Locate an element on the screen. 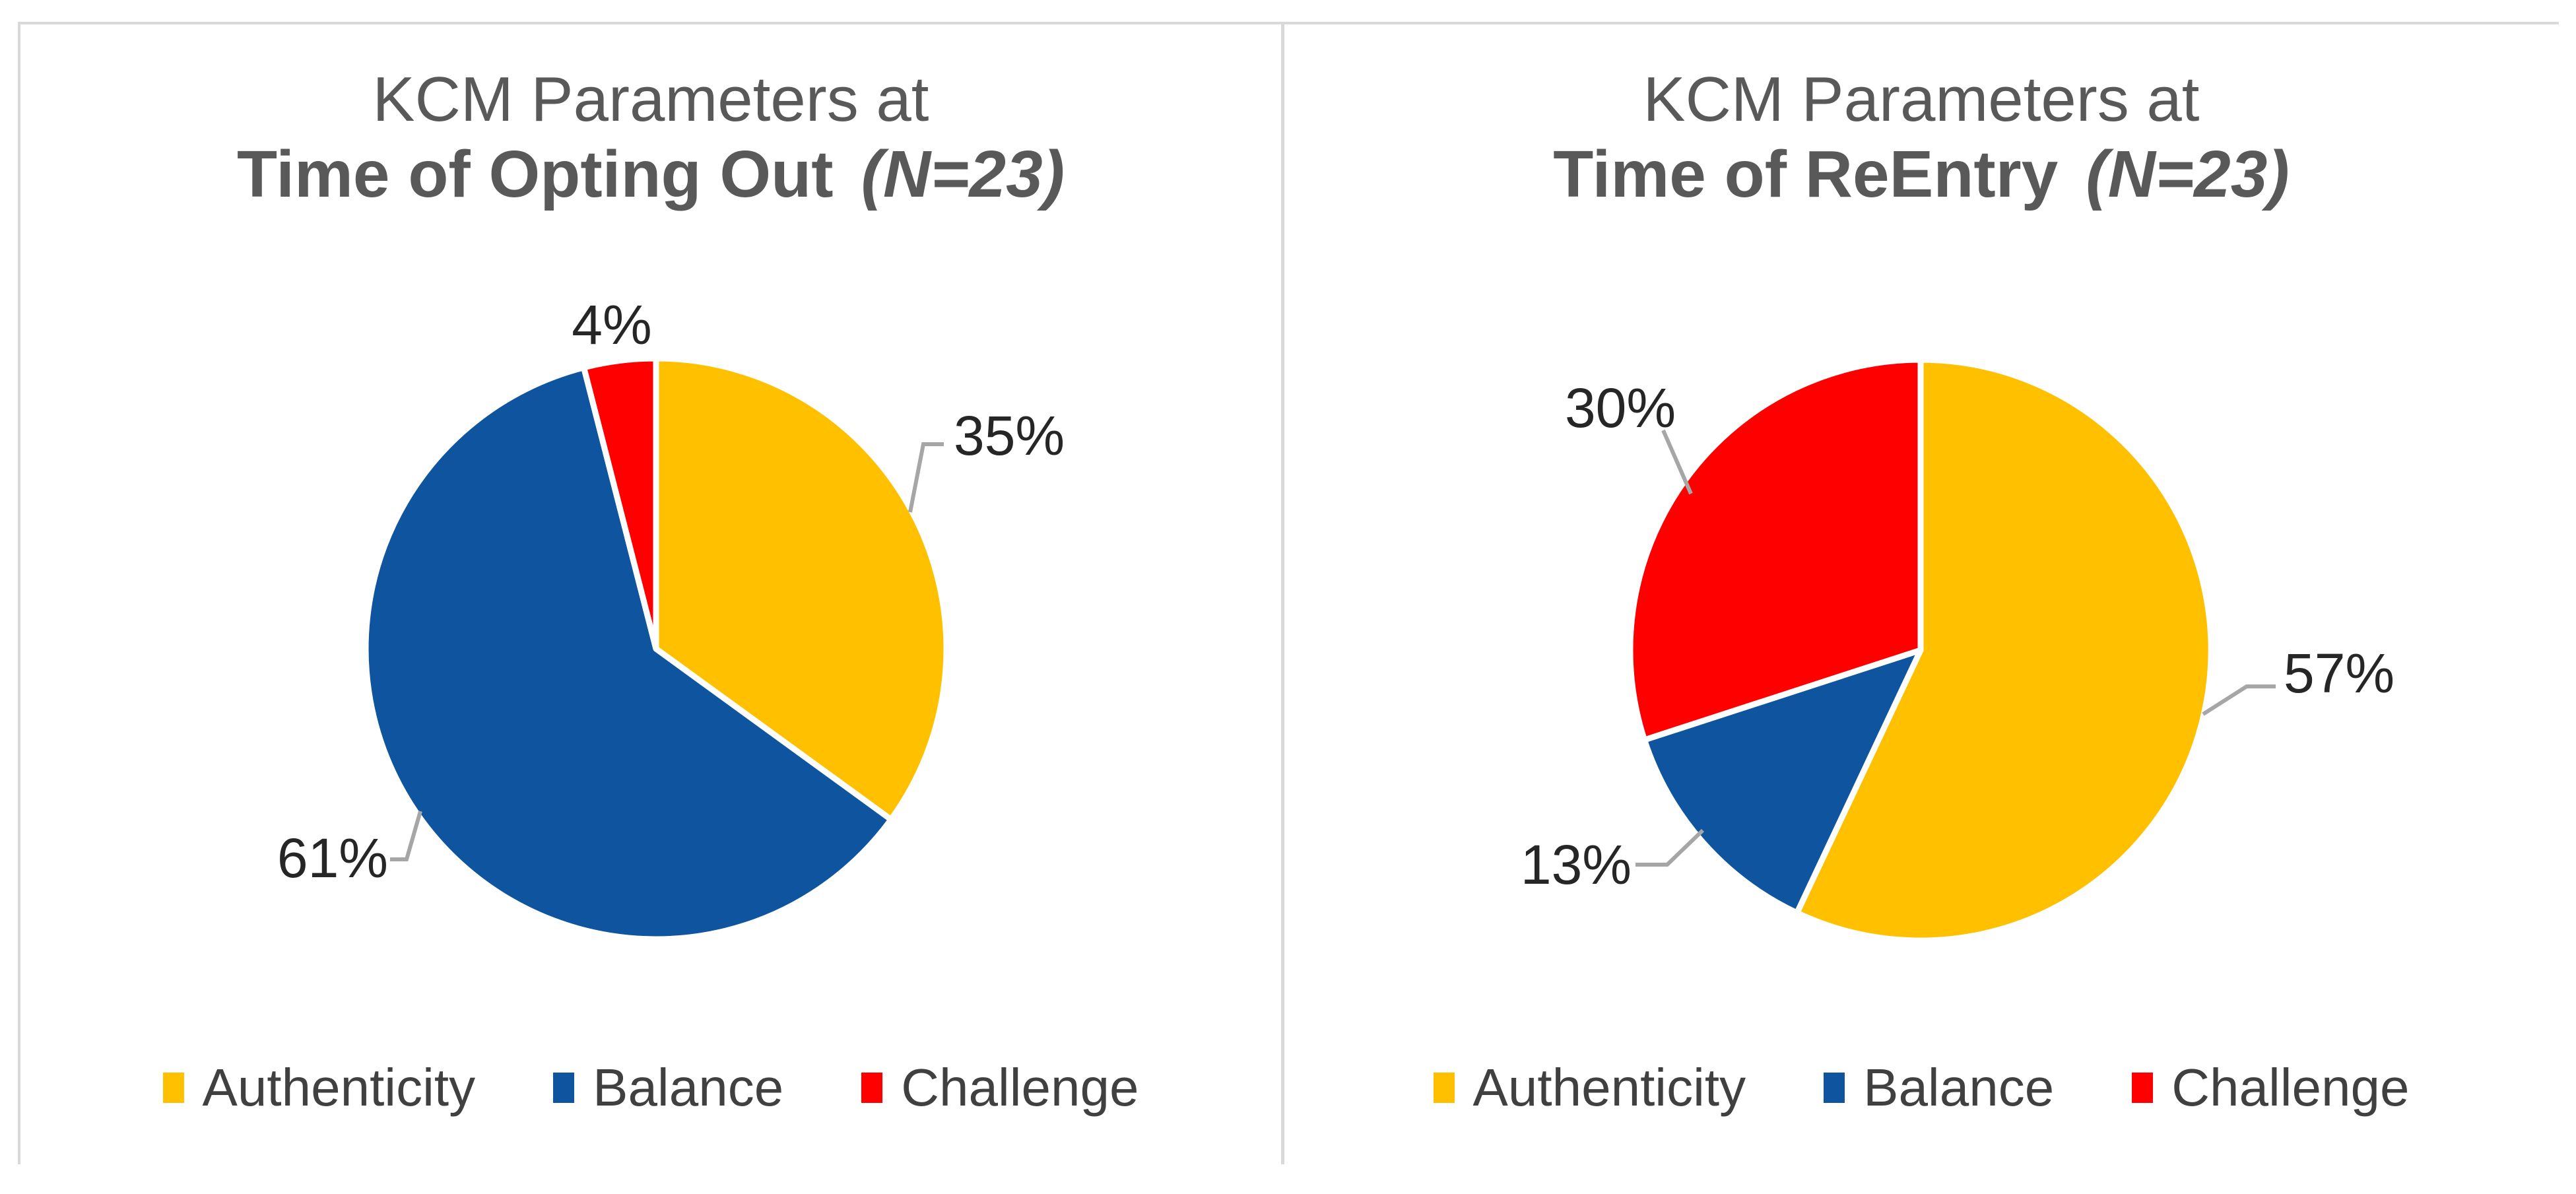 The image size is (2576, 1194). pie-left-slice-authenticity is located at coordinates (801, 589).